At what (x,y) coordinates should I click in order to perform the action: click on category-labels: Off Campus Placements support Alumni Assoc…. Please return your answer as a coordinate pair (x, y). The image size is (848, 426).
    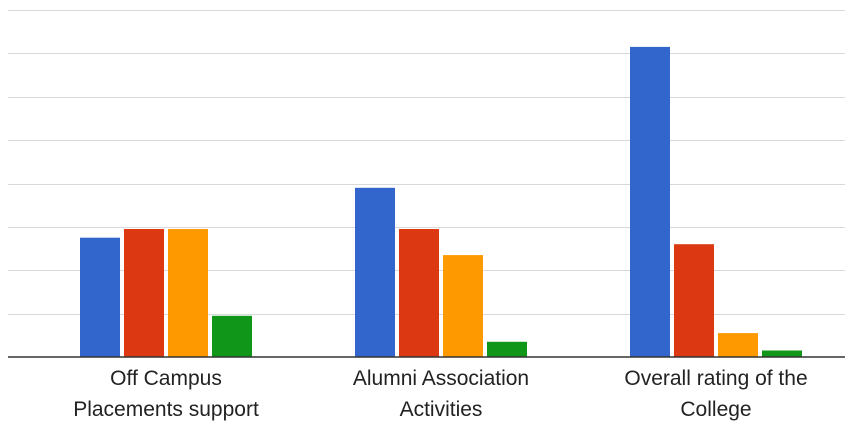
    Looking at the image, I should click on (440, 394).